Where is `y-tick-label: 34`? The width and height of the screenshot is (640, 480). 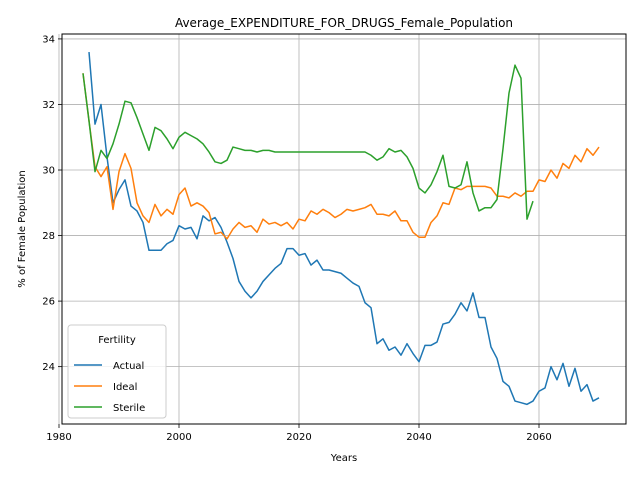 y-tick-label: 34 is located at coordinates (48, 39).